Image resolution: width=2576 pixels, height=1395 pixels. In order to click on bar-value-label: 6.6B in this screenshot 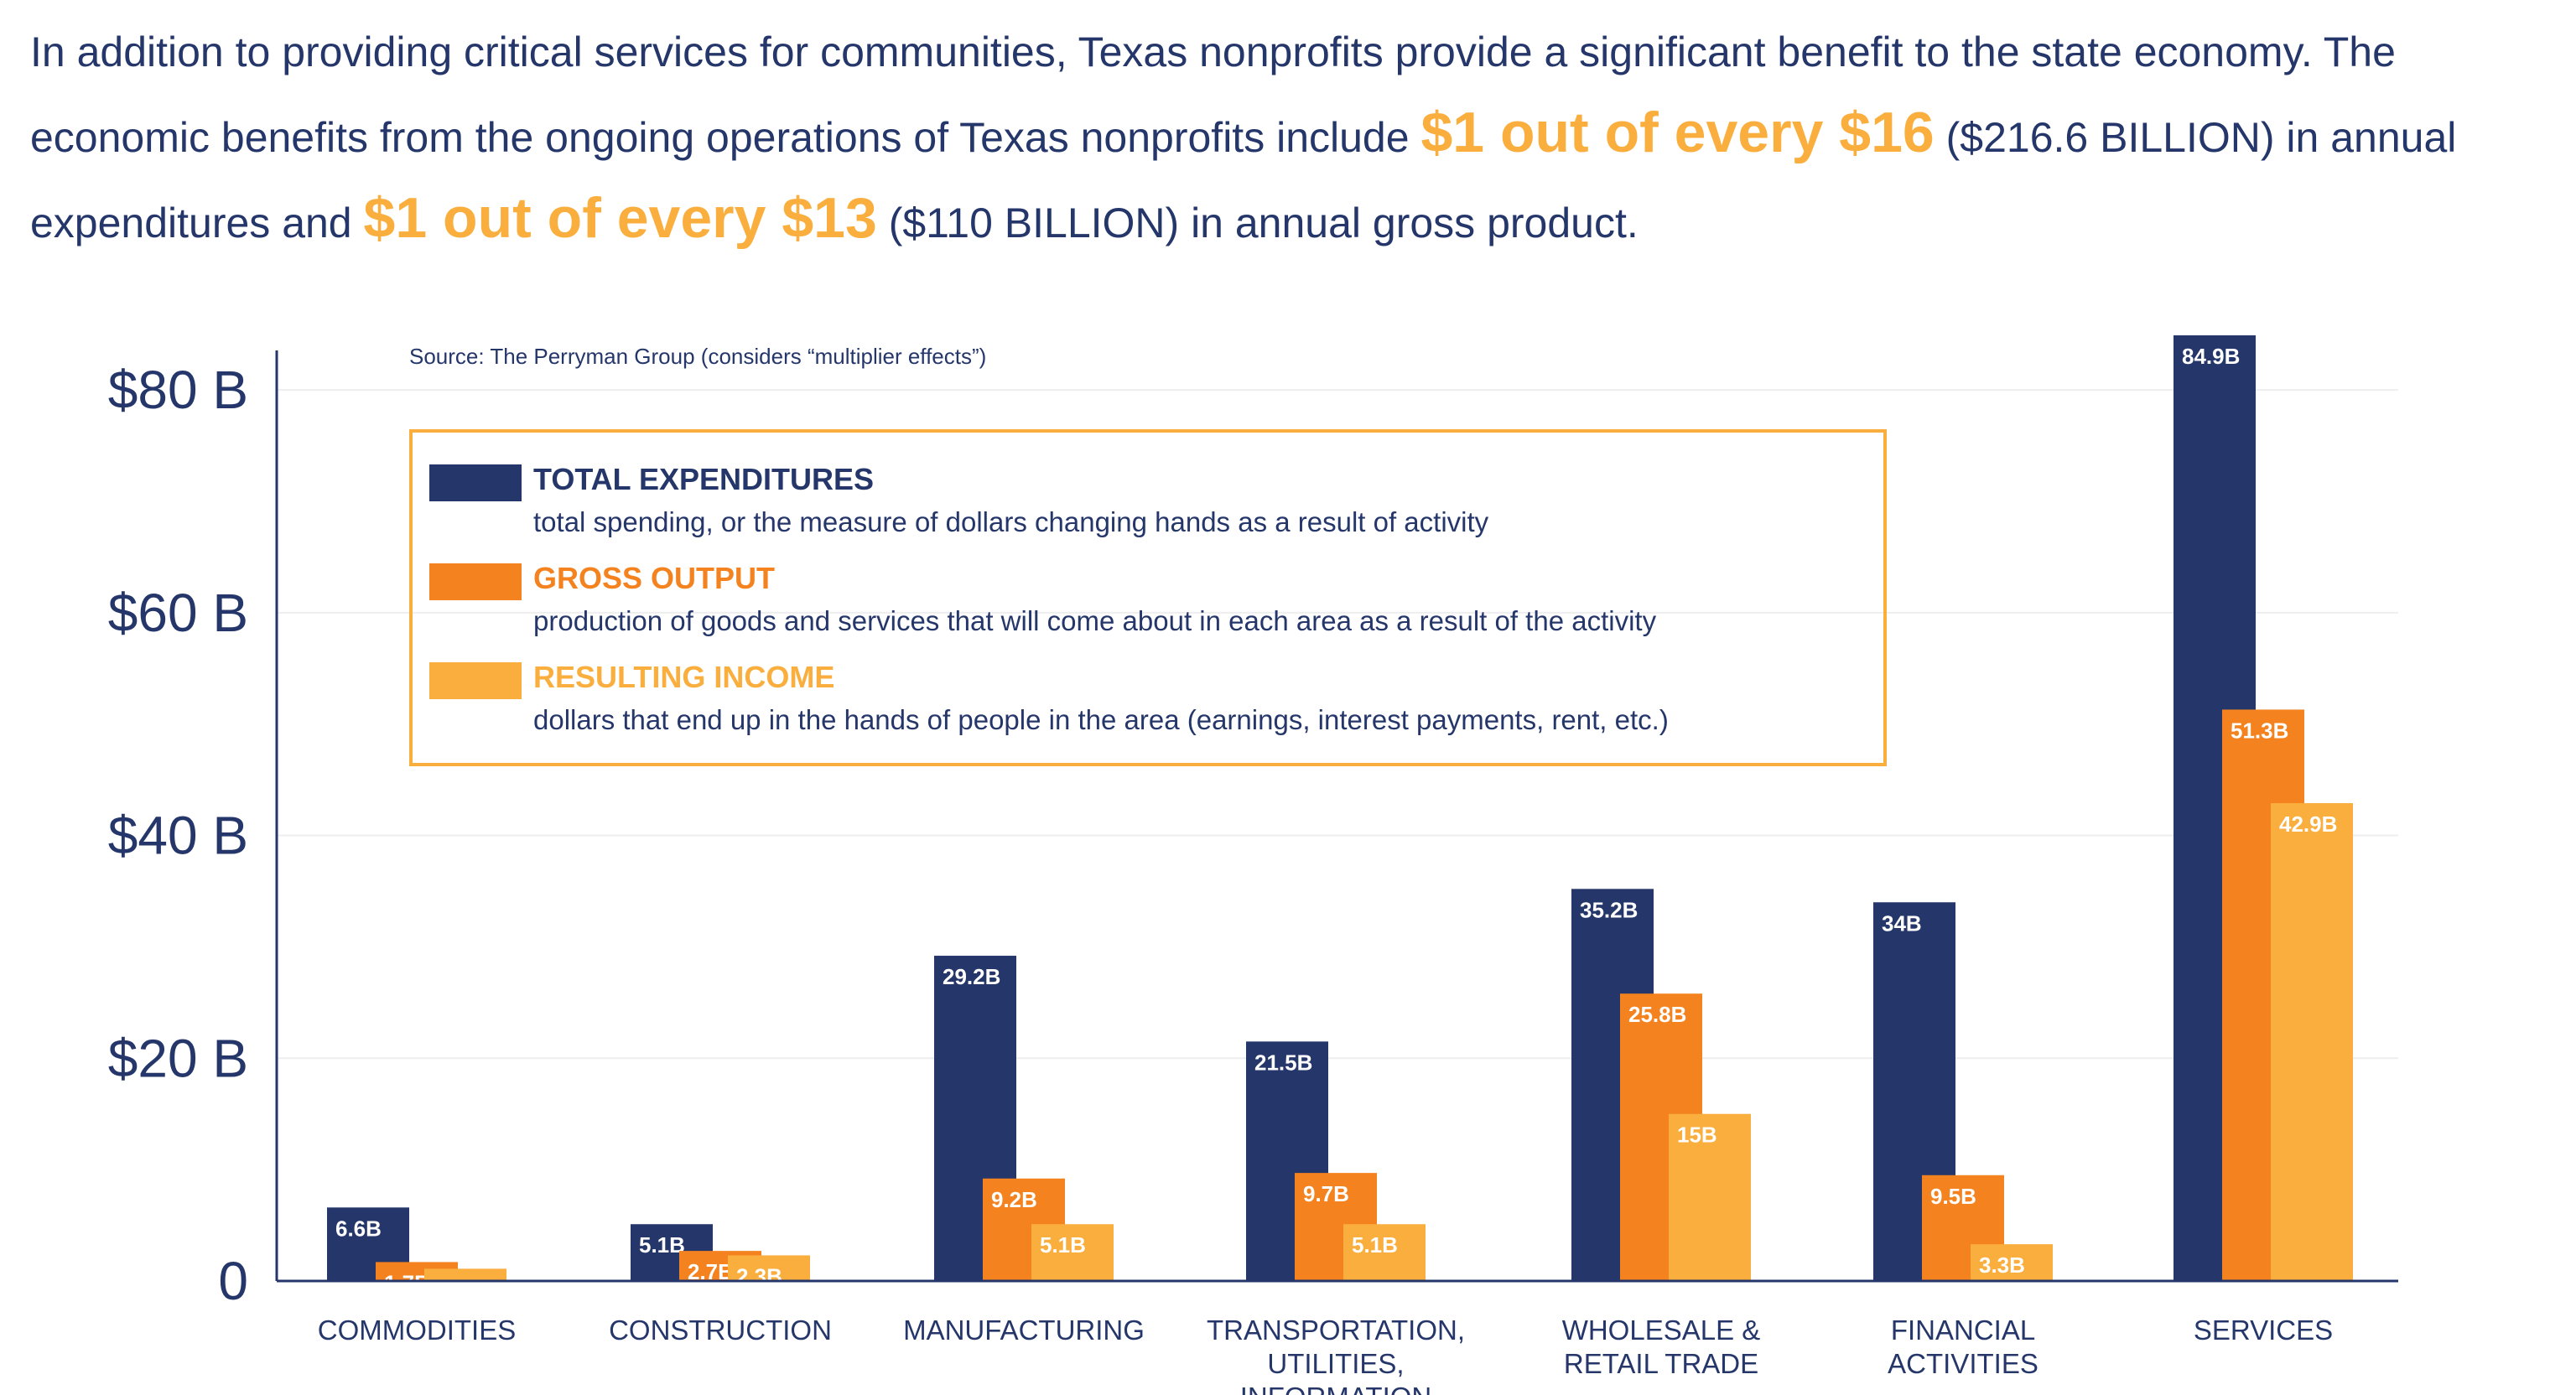, I will do `click(358, 1228)`.